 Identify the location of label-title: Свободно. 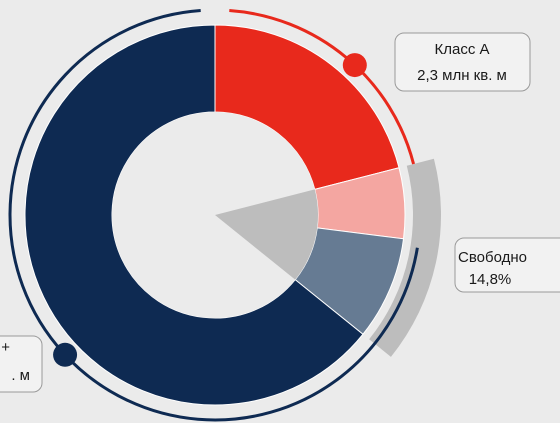
(492, 257).